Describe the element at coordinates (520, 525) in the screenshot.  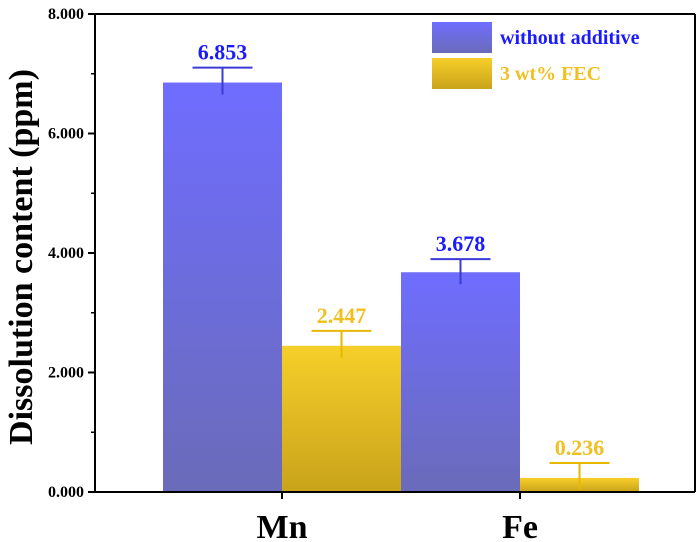
I see `x-tick-label: Fe` at that location.